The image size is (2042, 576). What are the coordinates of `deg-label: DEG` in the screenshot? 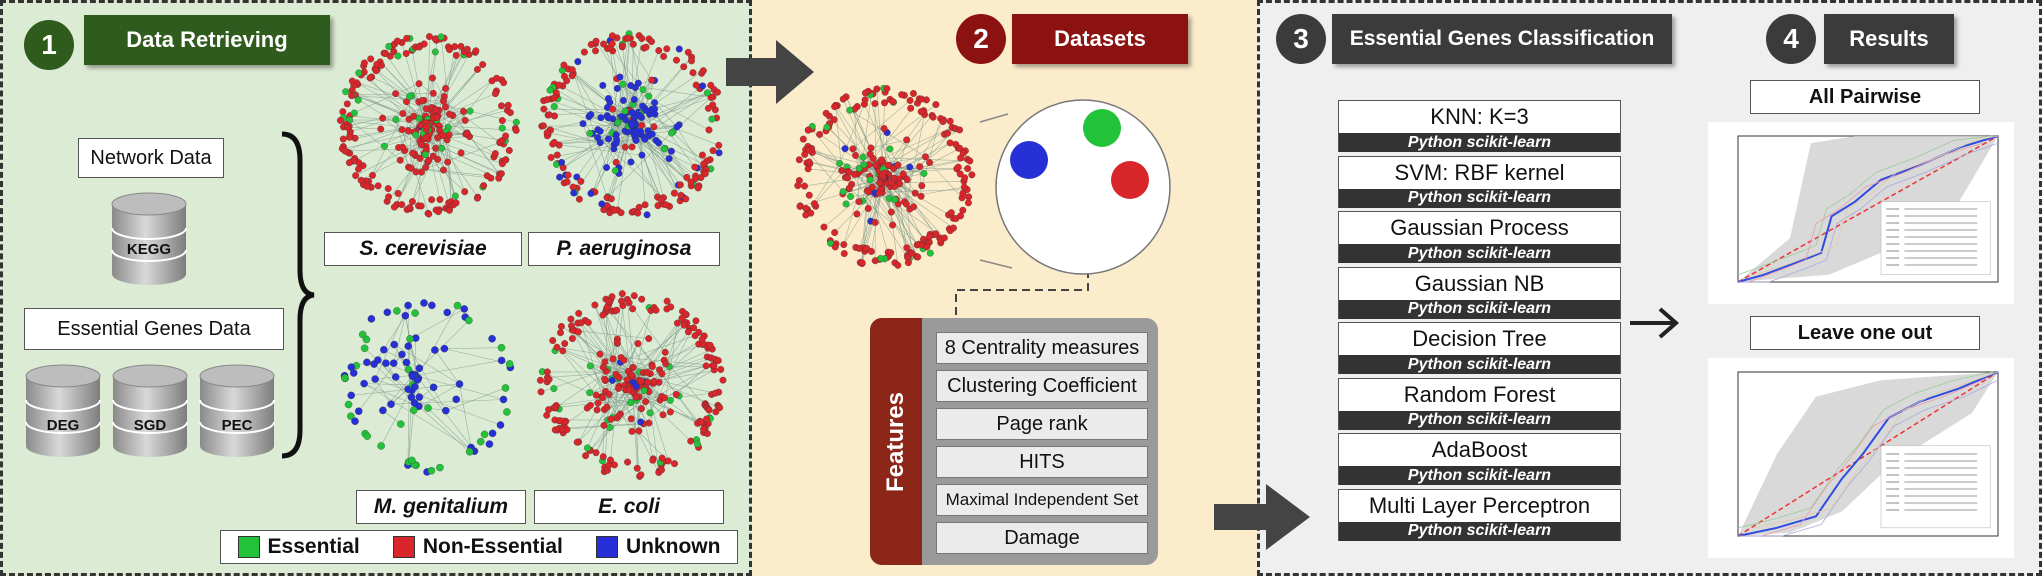 It's located at (63, 425).